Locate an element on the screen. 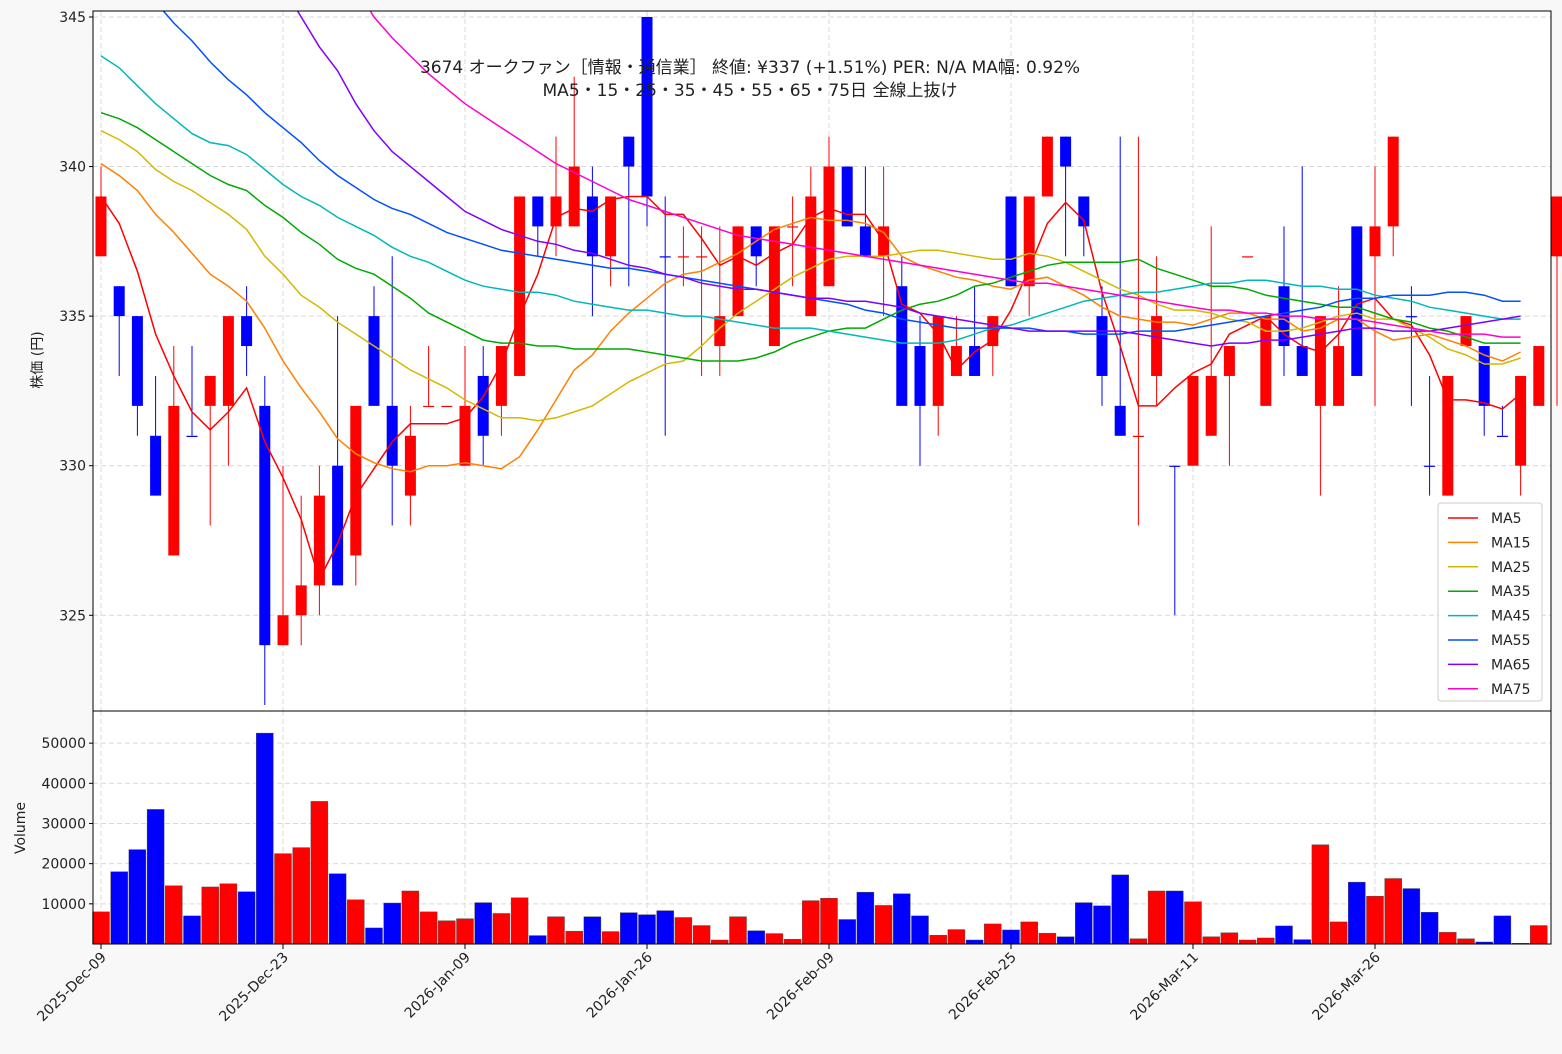  price-tick-label: 335 is located at coordinates (72, 317).